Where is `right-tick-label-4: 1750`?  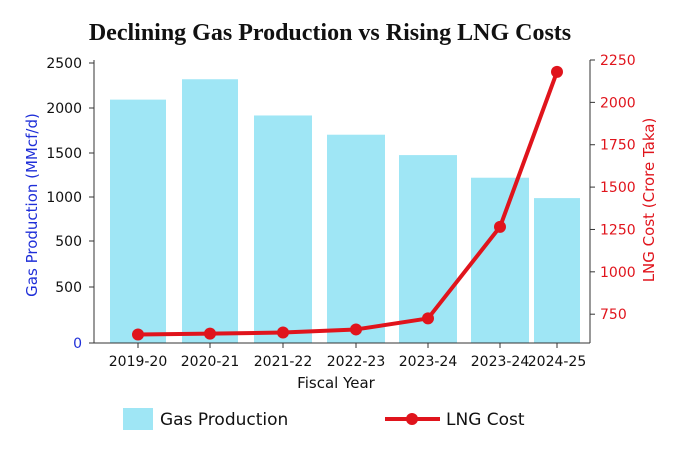 right-tick-label-4: 1750 is located at coordinates (618, 146).